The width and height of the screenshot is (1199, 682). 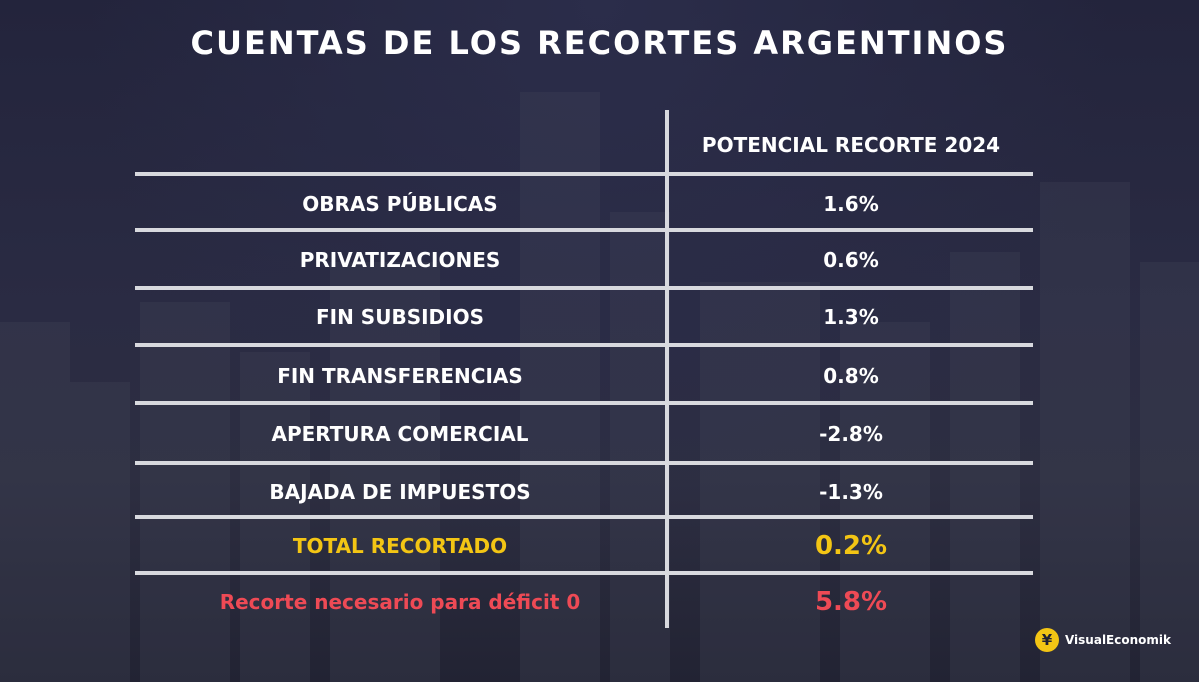 What do you see at coordinates (851, 145) in the screenshot?
I see `column-header: POTENCIAL RECORTE 2024` at bounding box center [851, 145].